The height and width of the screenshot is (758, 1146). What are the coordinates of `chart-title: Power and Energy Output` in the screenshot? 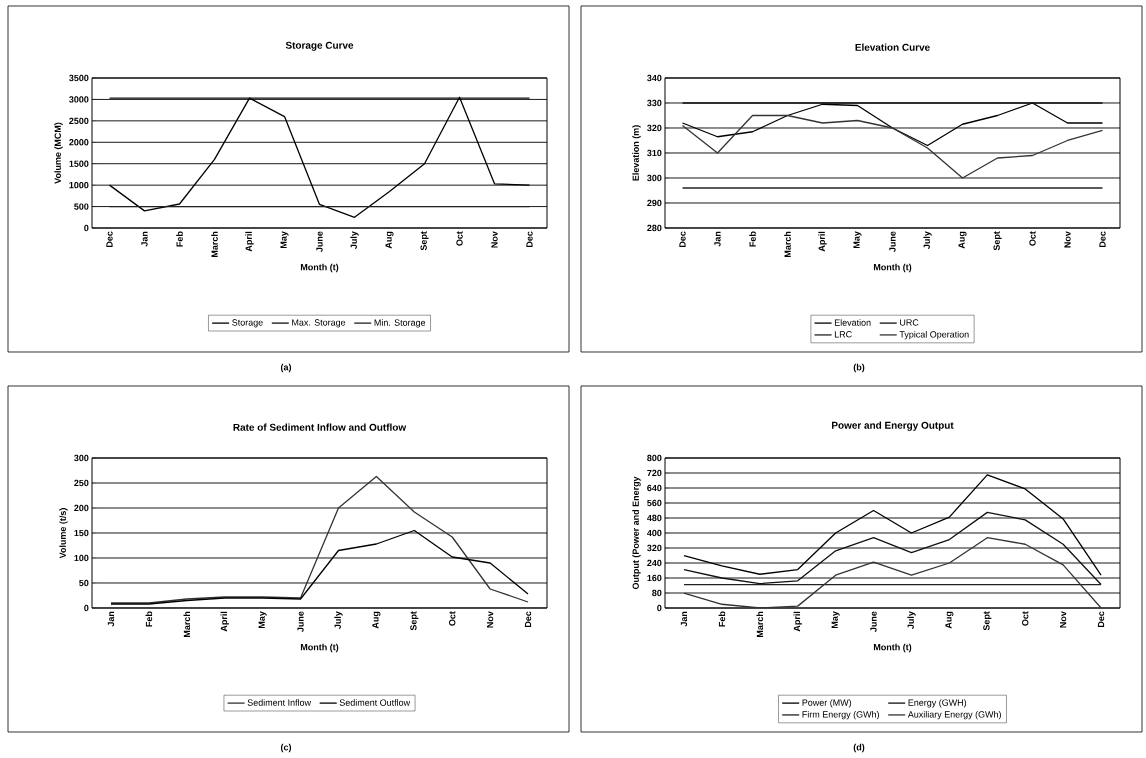 It's located at (893, 426).